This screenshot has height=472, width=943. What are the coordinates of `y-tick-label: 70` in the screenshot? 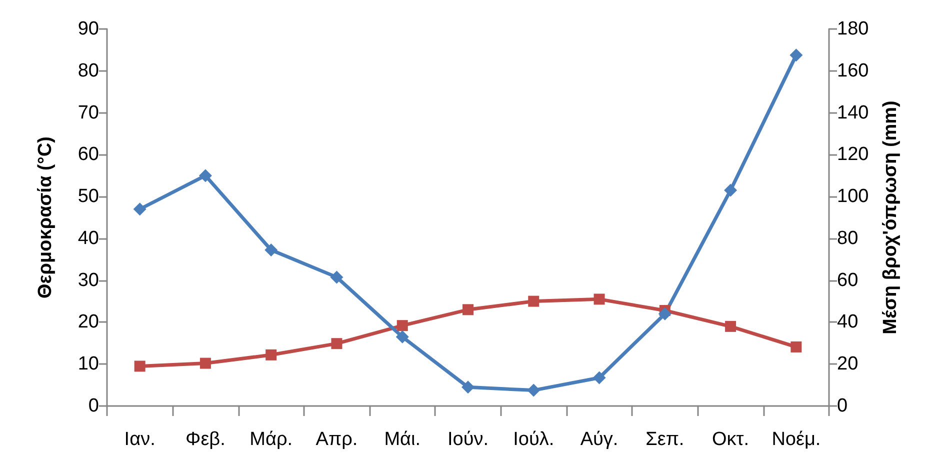 It's located at (88, 113).